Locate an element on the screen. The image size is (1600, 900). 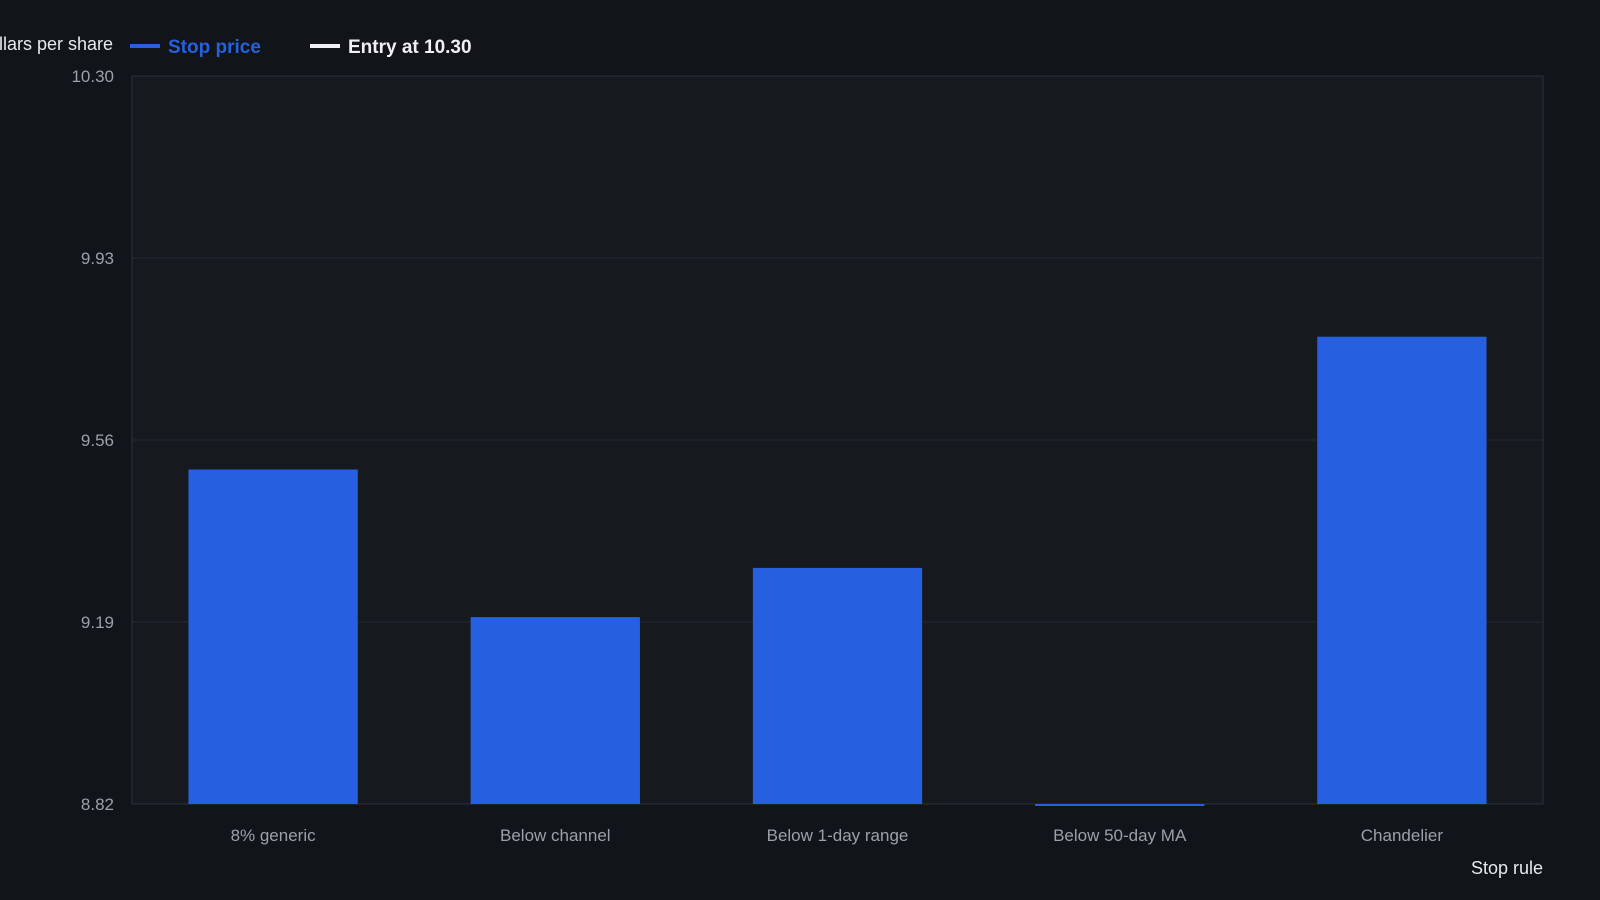
x-tick-label: Below 1-day range is located at coordinates (838, 835).